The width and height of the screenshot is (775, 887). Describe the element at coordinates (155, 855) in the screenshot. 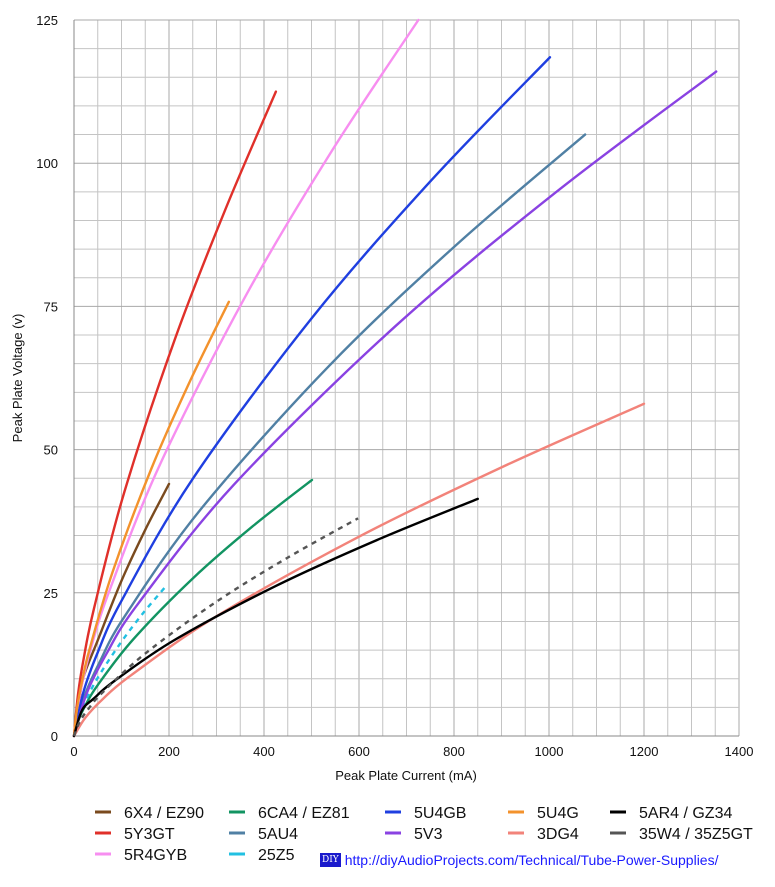

I see `legend-label: 5R4GYB` at that location.